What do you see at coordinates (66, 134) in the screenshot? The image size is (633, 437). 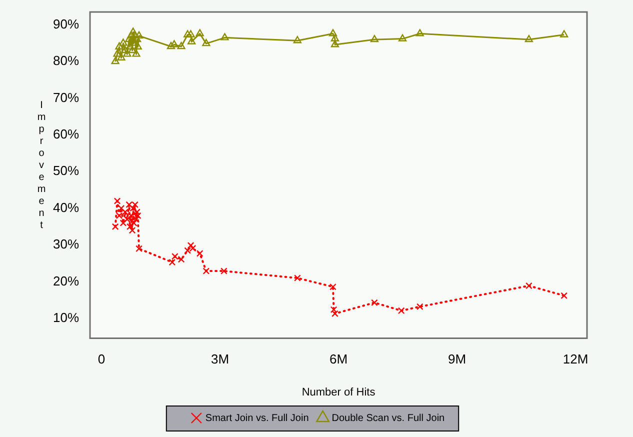 I see `y-tick-label: 60%` at bounding box center [66, 134].